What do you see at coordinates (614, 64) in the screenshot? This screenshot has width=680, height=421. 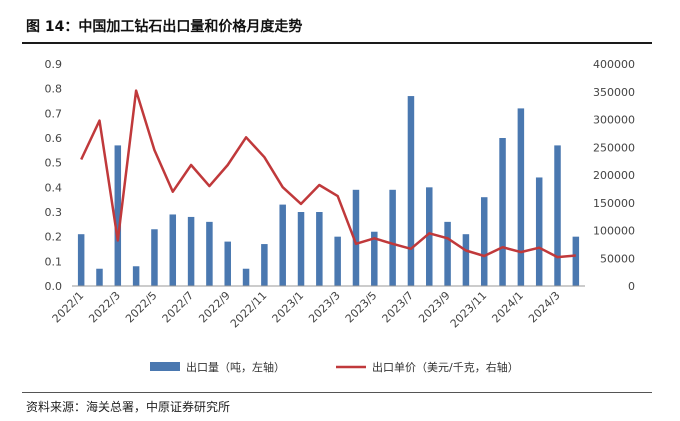 I see `right-tick-label: 400000` at bounding box center [614, 64].